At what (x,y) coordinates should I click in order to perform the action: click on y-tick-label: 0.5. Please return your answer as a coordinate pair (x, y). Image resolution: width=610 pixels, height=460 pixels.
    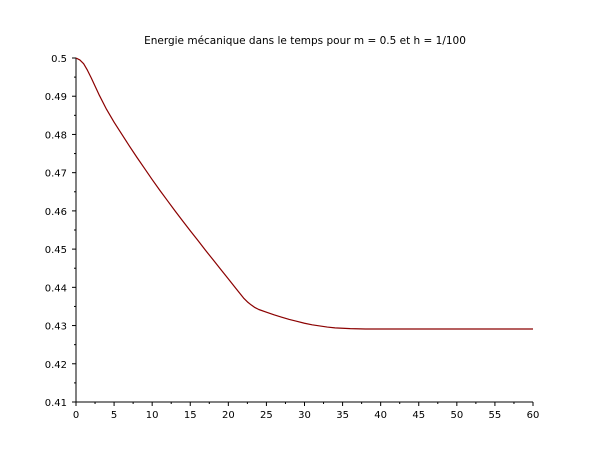
    Looking at the image, I should click on (59, 59).